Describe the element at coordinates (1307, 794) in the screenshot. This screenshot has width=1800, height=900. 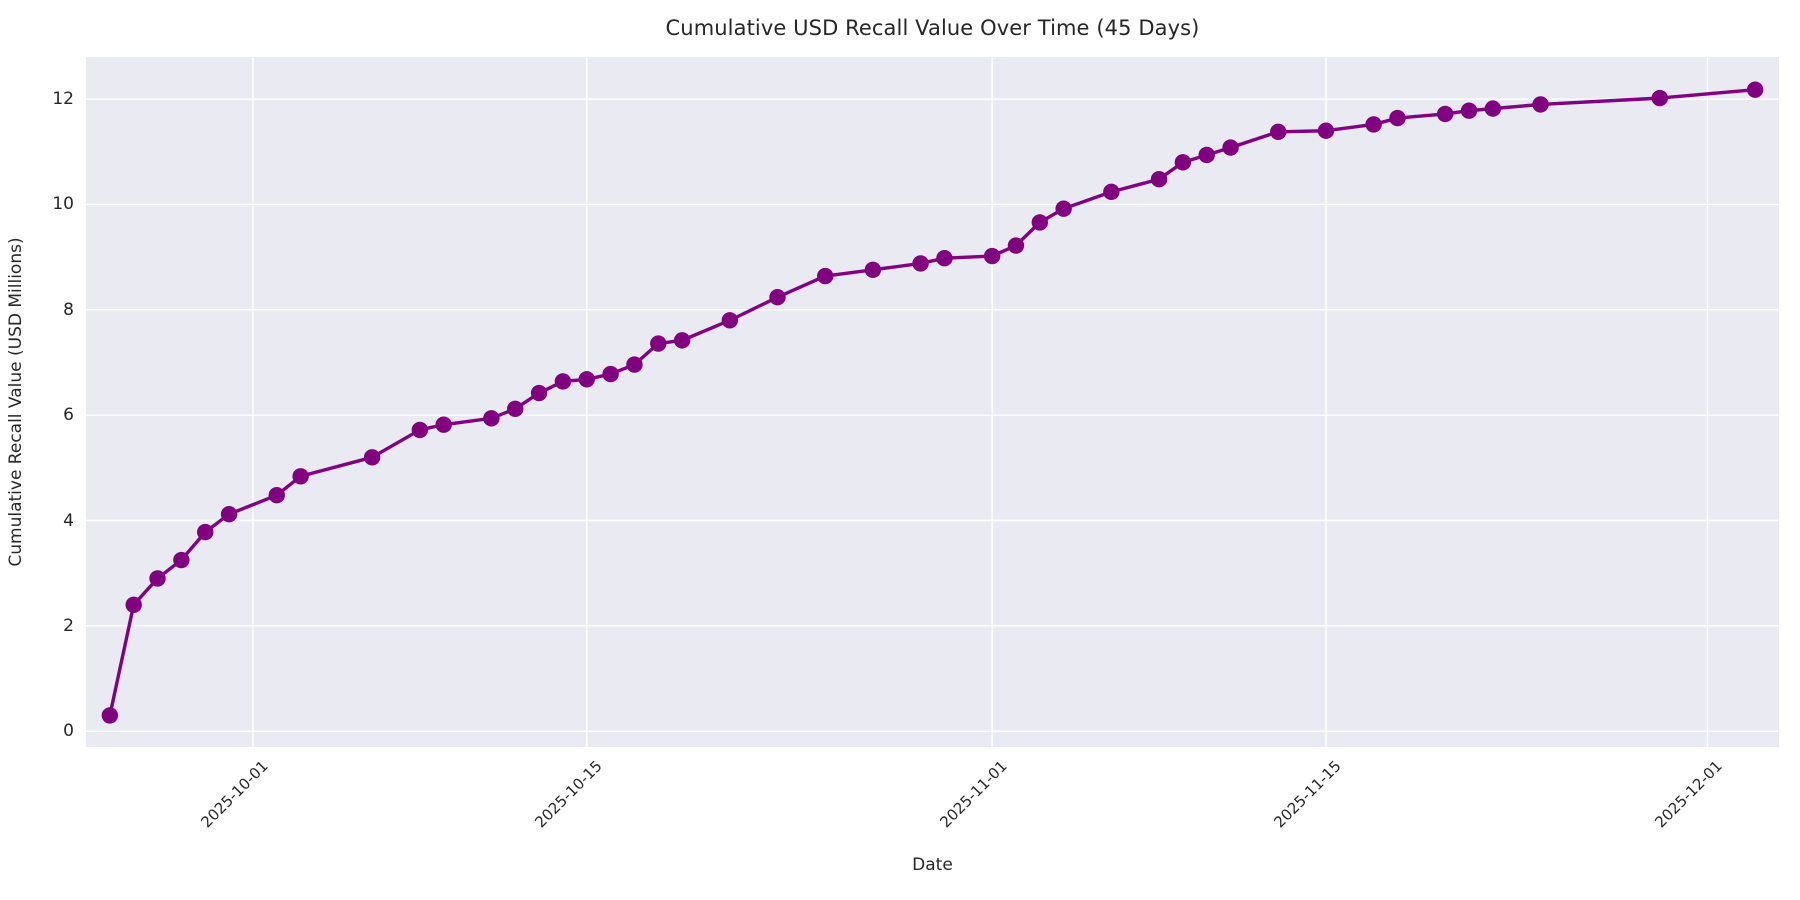
I see `x-tick-label: 2025-11-15` at that location.